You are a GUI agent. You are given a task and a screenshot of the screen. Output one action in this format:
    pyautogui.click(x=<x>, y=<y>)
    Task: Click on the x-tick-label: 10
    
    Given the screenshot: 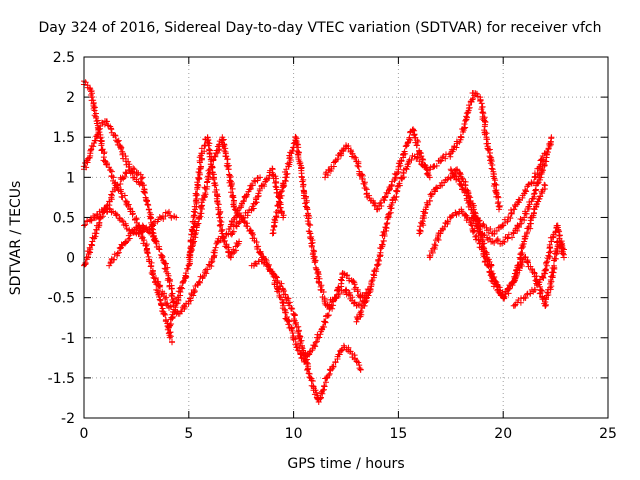 What is the action you would take?
    pyautogui.click(x=294, y=434)
    